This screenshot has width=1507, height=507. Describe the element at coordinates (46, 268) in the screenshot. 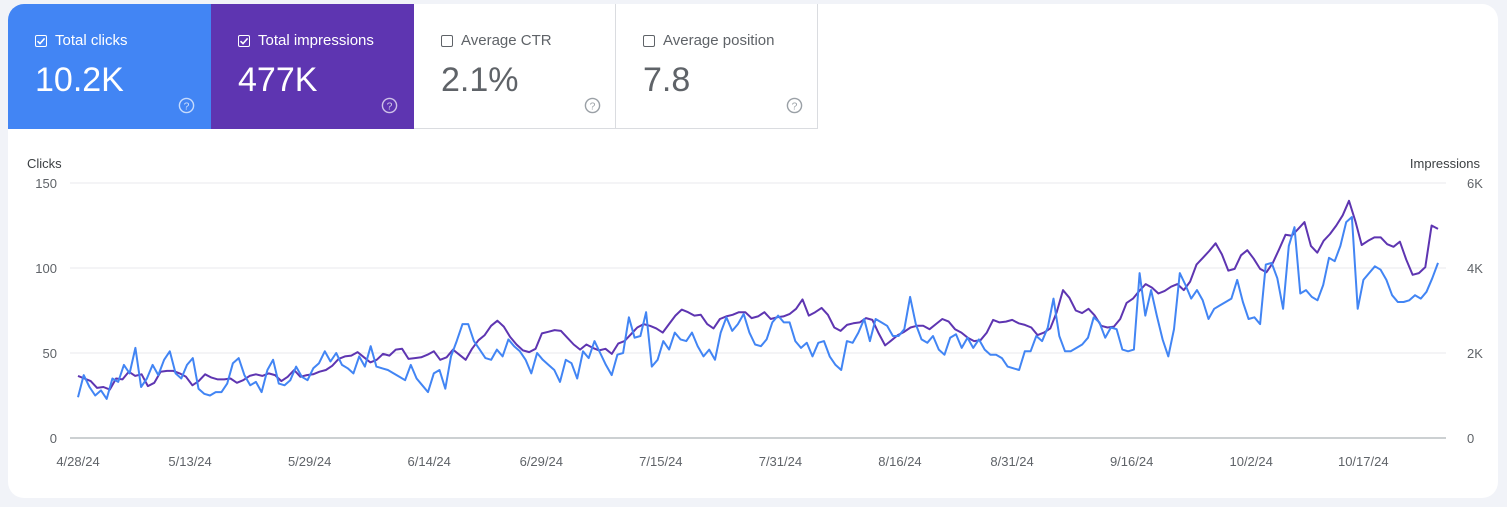

I see `y-tick-left: 100` at that location.